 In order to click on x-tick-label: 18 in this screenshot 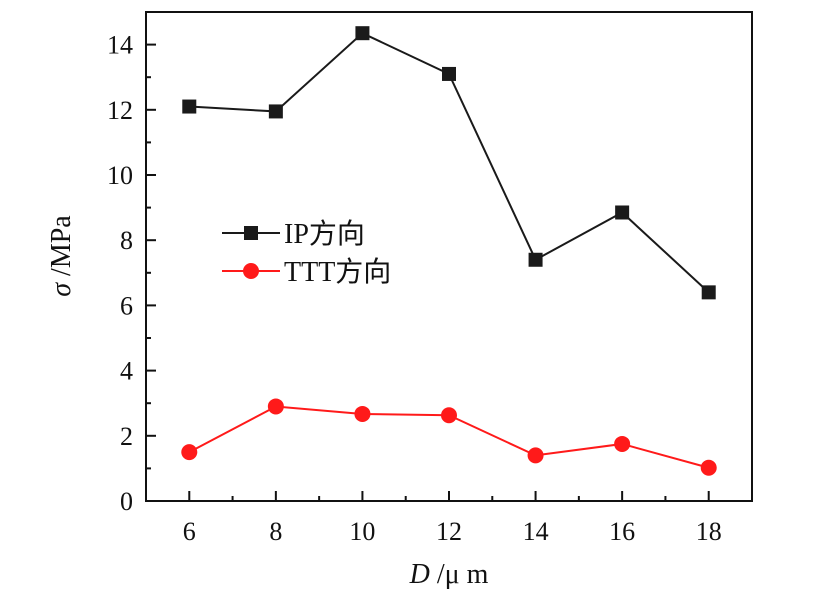, I will do `click(709, 531)`.